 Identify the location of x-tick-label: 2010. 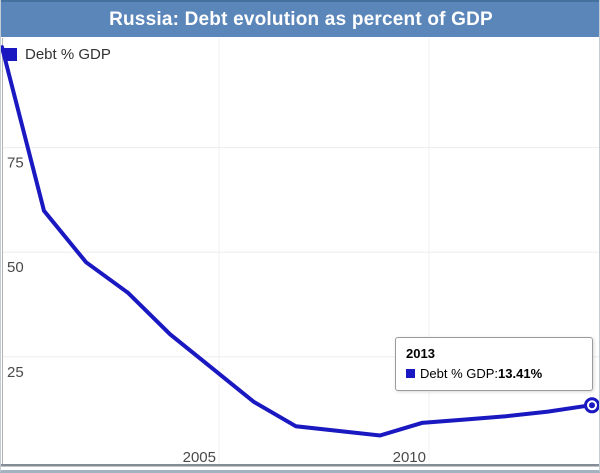
(409, 457).